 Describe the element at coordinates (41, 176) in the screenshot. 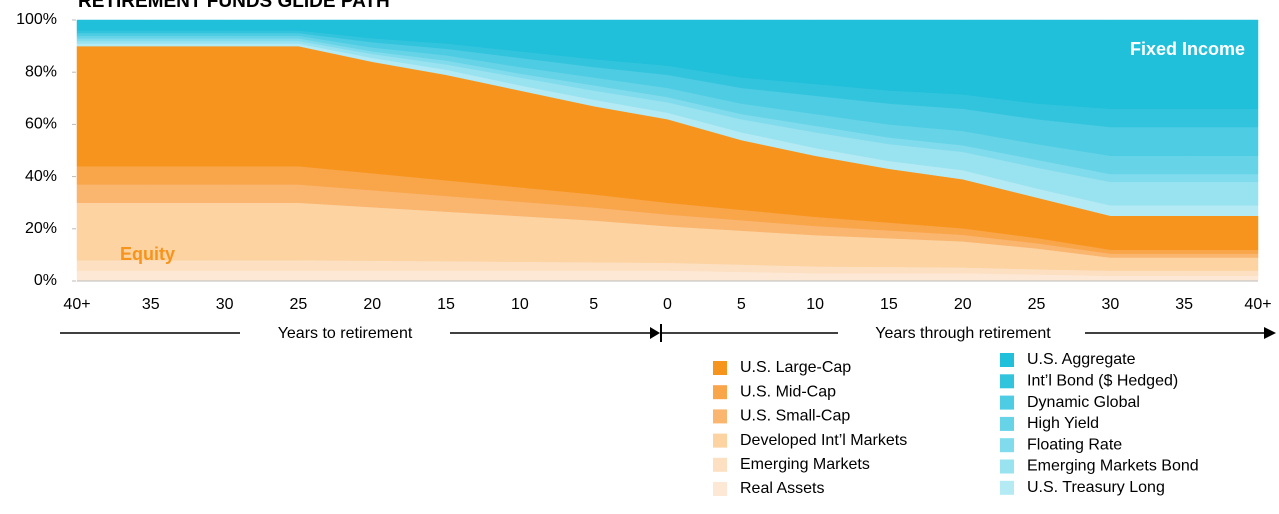

I see `y-tick-label: 40%` at that location.